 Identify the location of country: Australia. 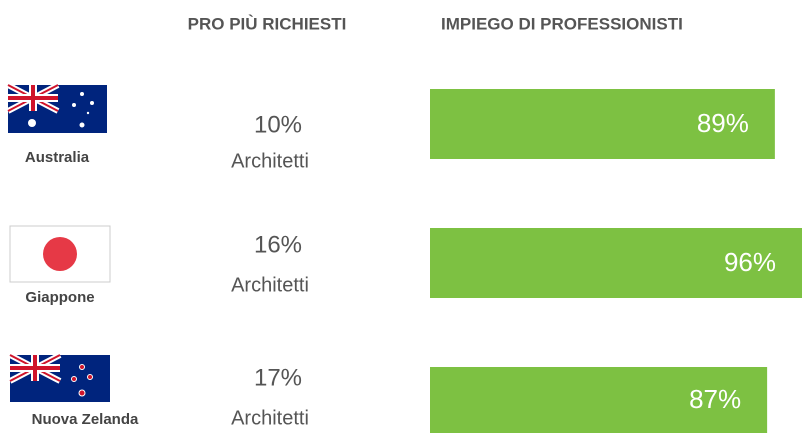
(57, 157).